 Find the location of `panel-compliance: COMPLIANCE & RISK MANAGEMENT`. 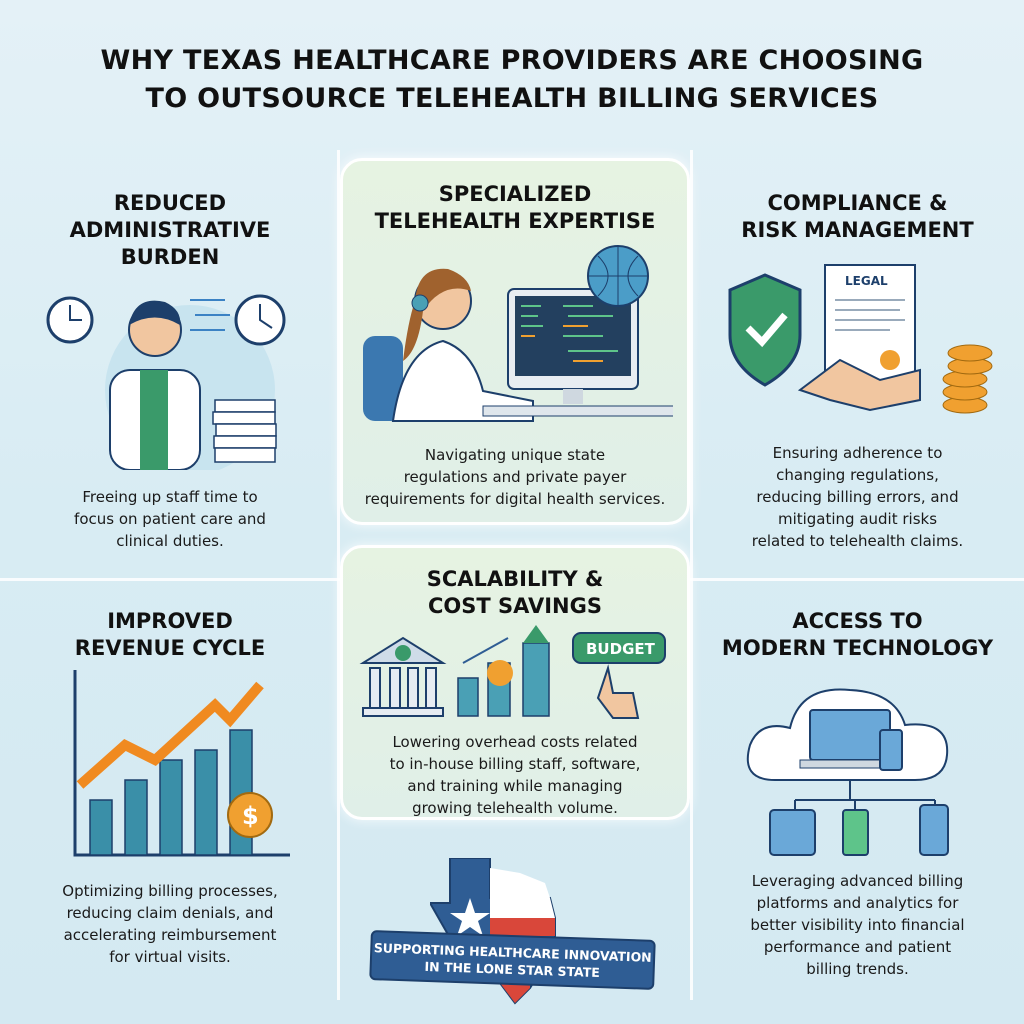

panel-compliance: COMPLIANCE & RISK MANAGEMENT is located at coordinates (857, 217).